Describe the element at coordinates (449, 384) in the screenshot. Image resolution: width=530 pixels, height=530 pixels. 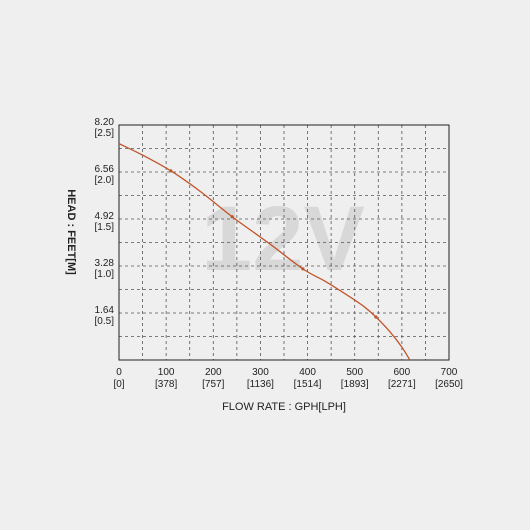
I see `x-tick-sublabel: [2650]` at that location.